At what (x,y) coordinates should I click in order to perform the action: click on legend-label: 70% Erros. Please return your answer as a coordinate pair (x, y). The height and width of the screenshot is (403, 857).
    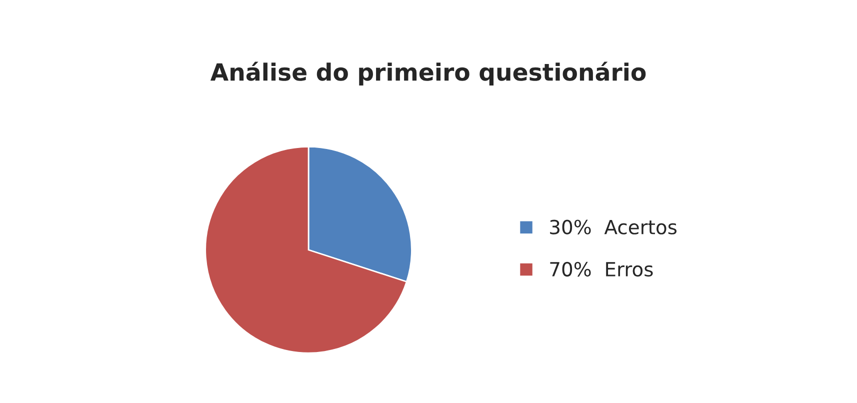
    Looking at the image, I should click on (601, 269).